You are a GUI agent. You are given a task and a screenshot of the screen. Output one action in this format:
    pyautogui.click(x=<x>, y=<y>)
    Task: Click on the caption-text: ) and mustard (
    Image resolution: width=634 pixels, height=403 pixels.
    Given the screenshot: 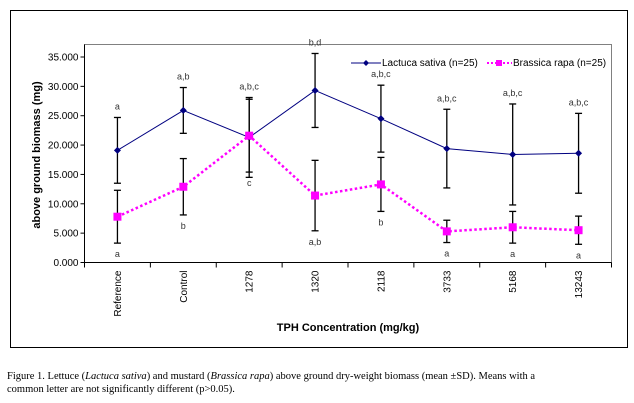 What is the action you would take?
    pyautogui.click(x=178, y=376)
    